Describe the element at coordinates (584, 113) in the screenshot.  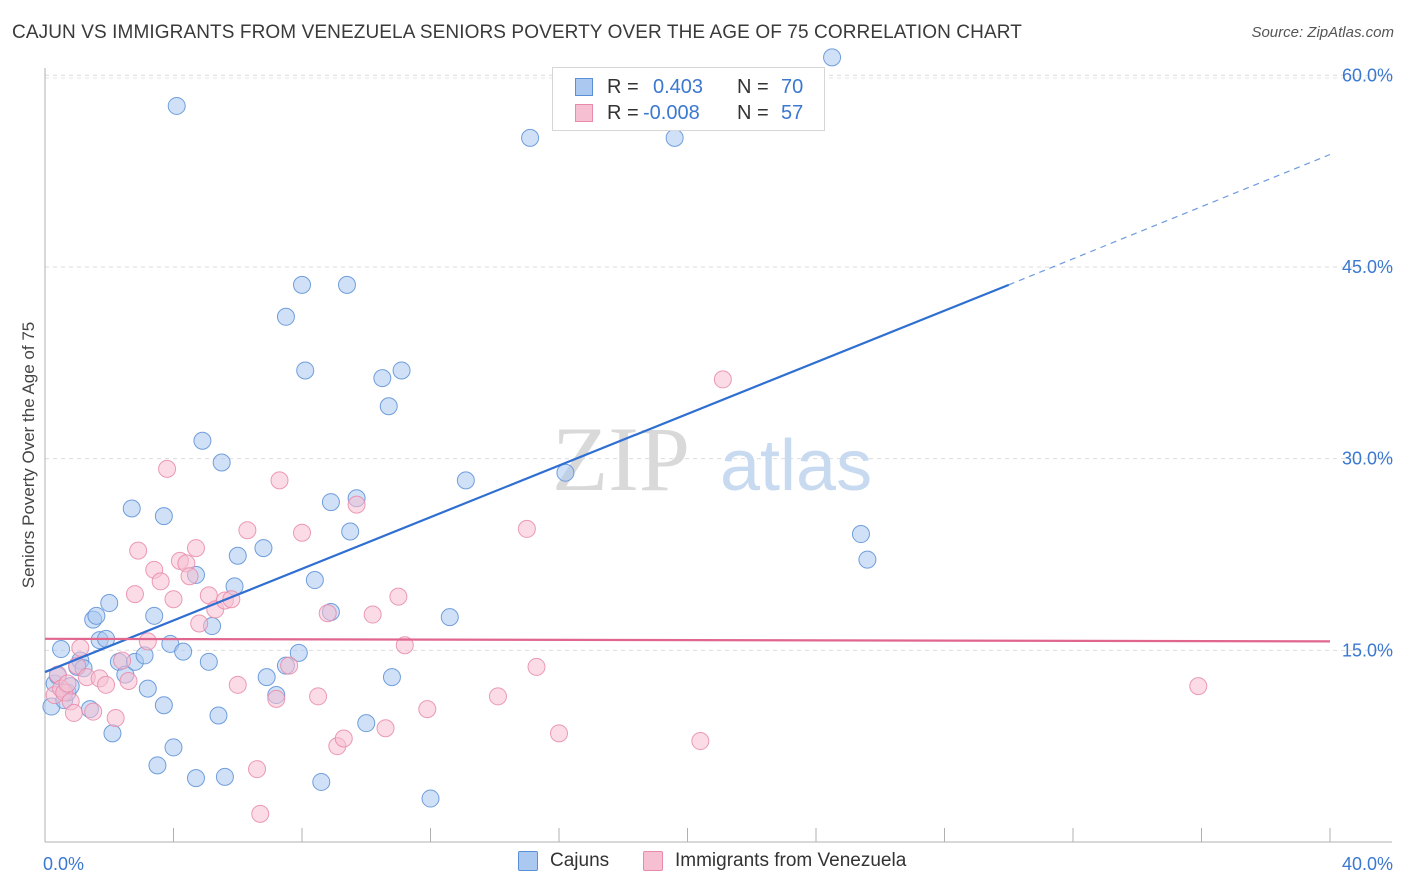
I see `venezuela-swatch` at that location.